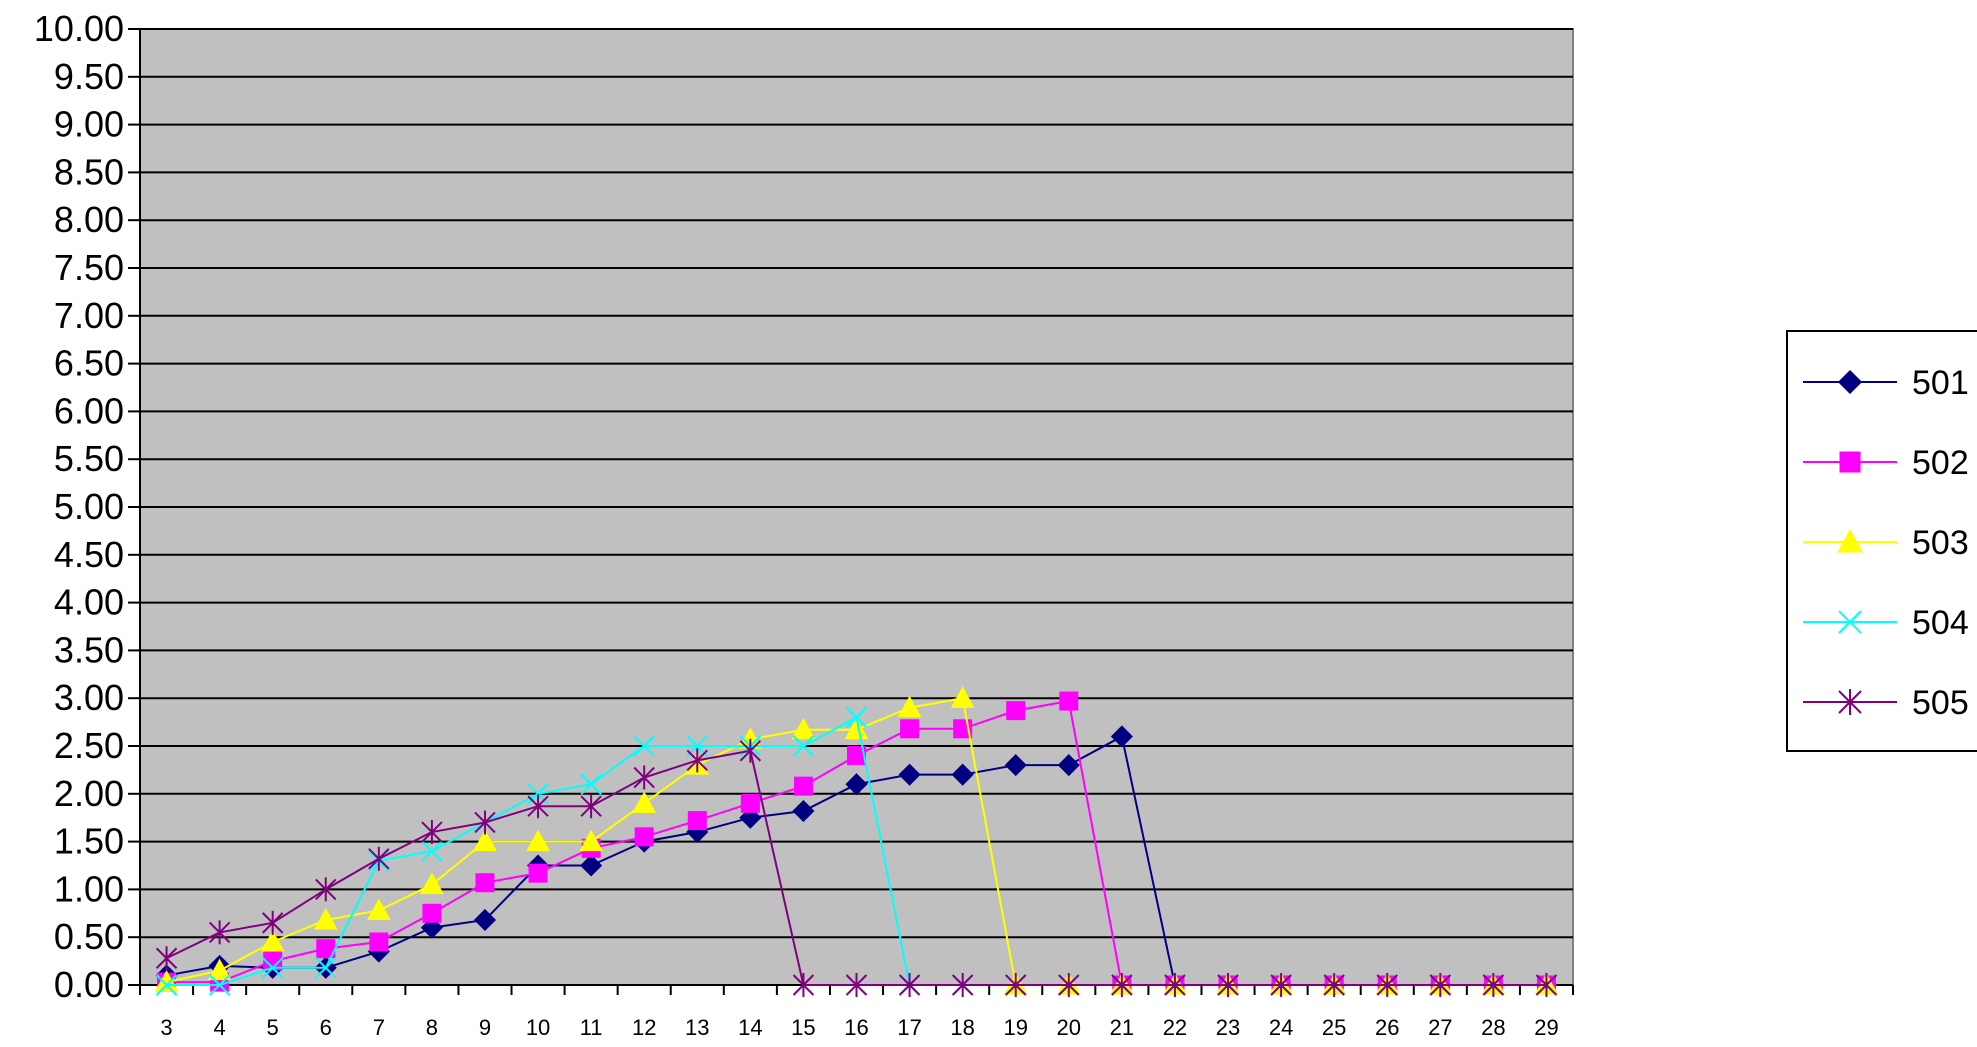 This screenshot has height=1047, width=1977. What do you see at coordinates (89, 984) in the screenshot?
I see `y-tick-label: 0.00` at bounding box center [89, 984].